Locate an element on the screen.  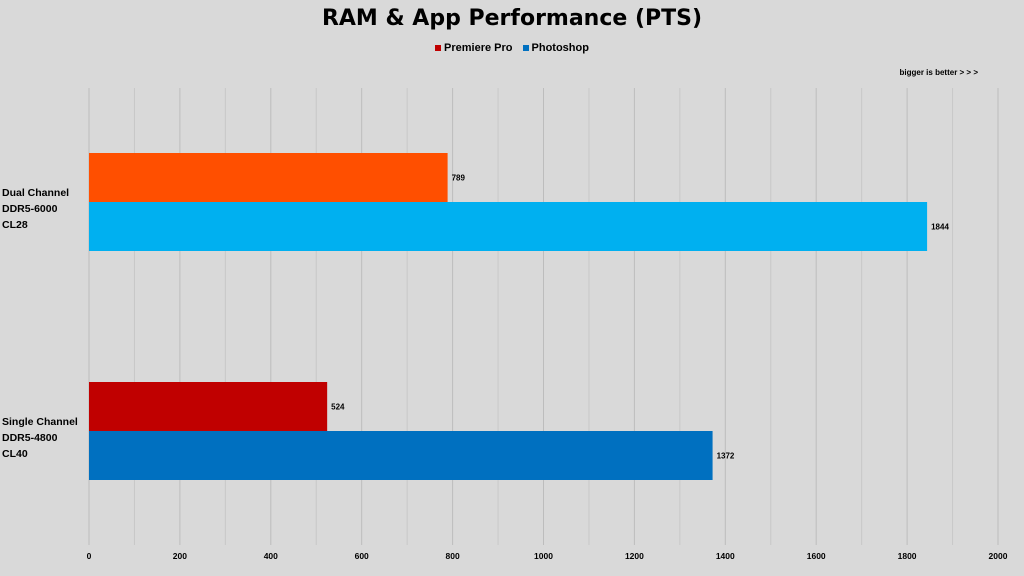
legend-item-photoshop: Photoshop is located at coordinates (555, 48).